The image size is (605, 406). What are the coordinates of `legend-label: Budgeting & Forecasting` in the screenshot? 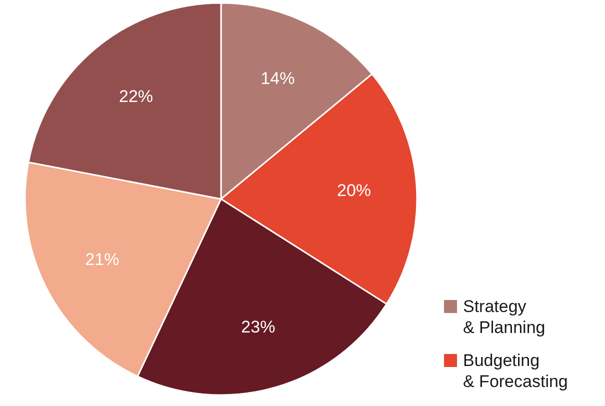 It's located at (515, 371).